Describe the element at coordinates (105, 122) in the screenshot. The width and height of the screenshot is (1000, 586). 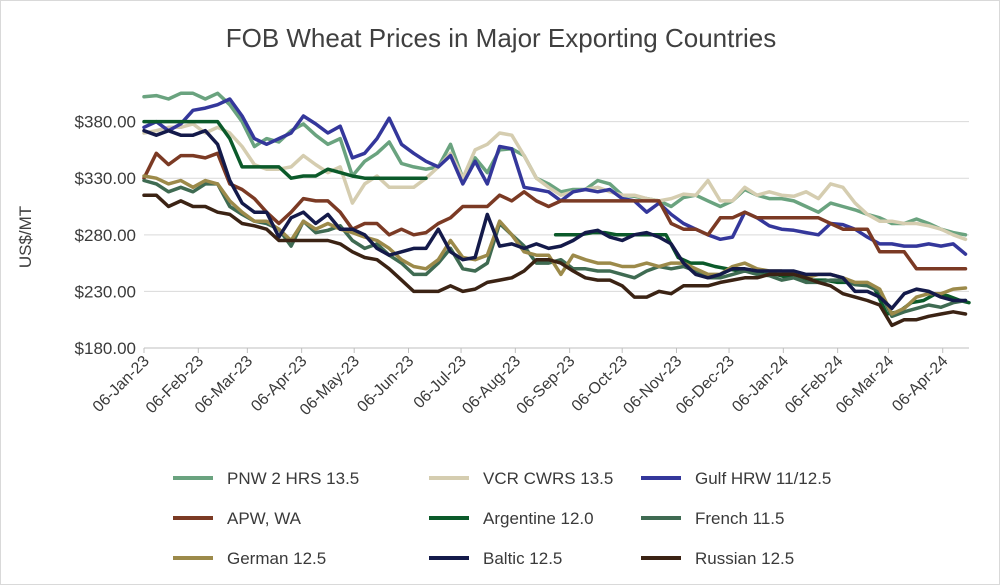
I see `y-tick-label: $380.00` at that location.